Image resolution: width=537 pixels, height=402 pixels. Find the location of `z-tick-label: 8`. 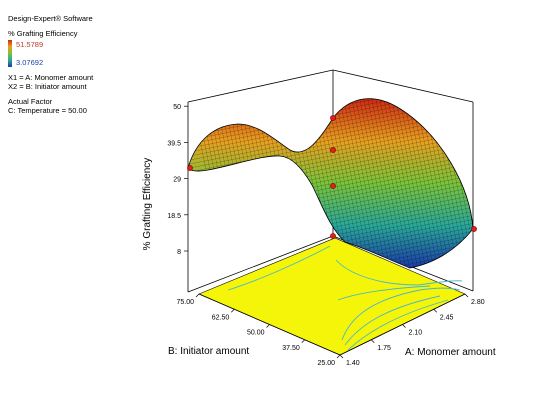

z-tick-label: 8 is located at coordinates (179, 252).